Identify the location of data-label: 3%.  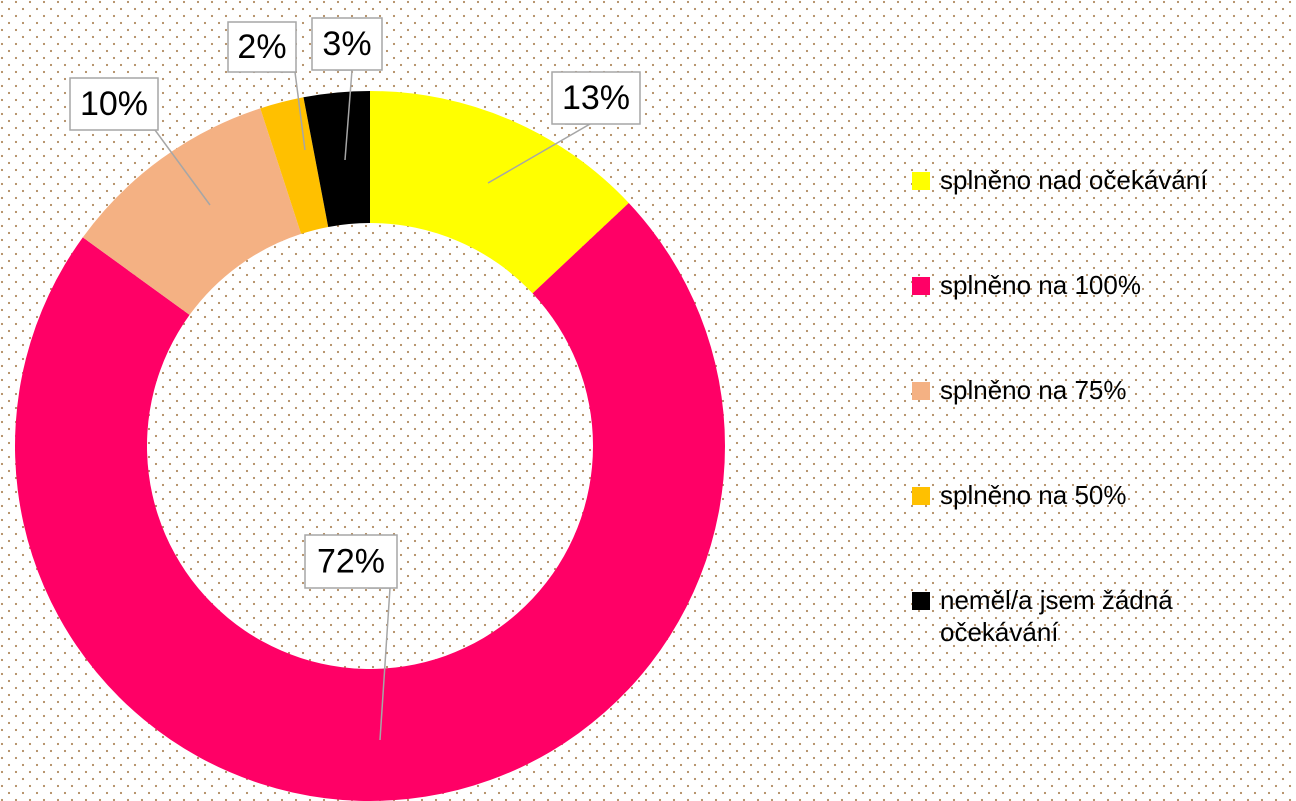
(346, 44).